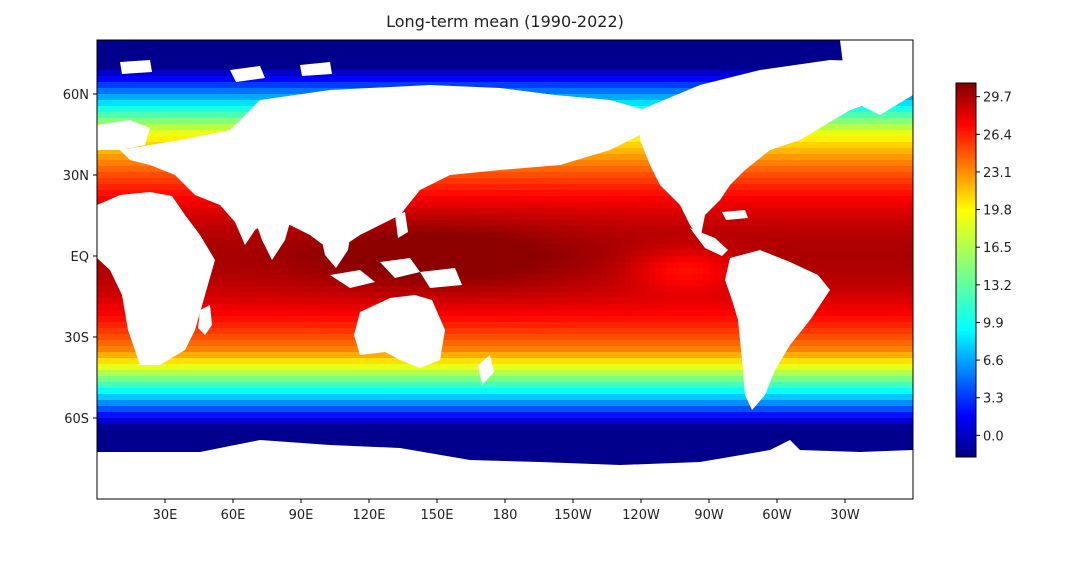 The width and height of the screenshot is (1072, 562). I want to click on x-tick-label: 30E, so click(165, 515).